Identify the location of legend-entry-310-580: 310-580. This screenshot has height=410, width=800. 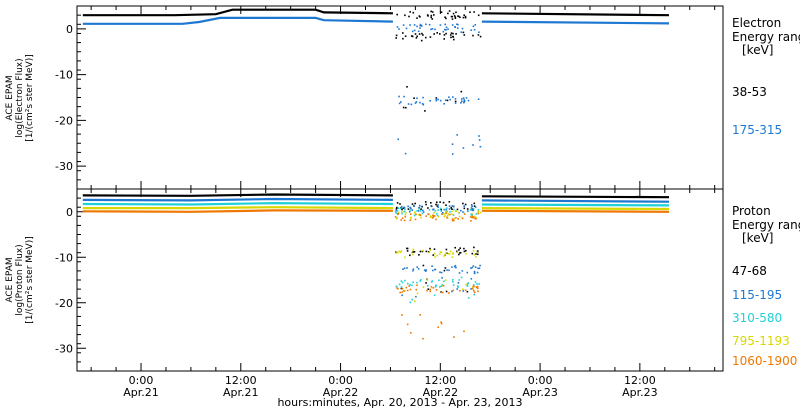
(757, 318).